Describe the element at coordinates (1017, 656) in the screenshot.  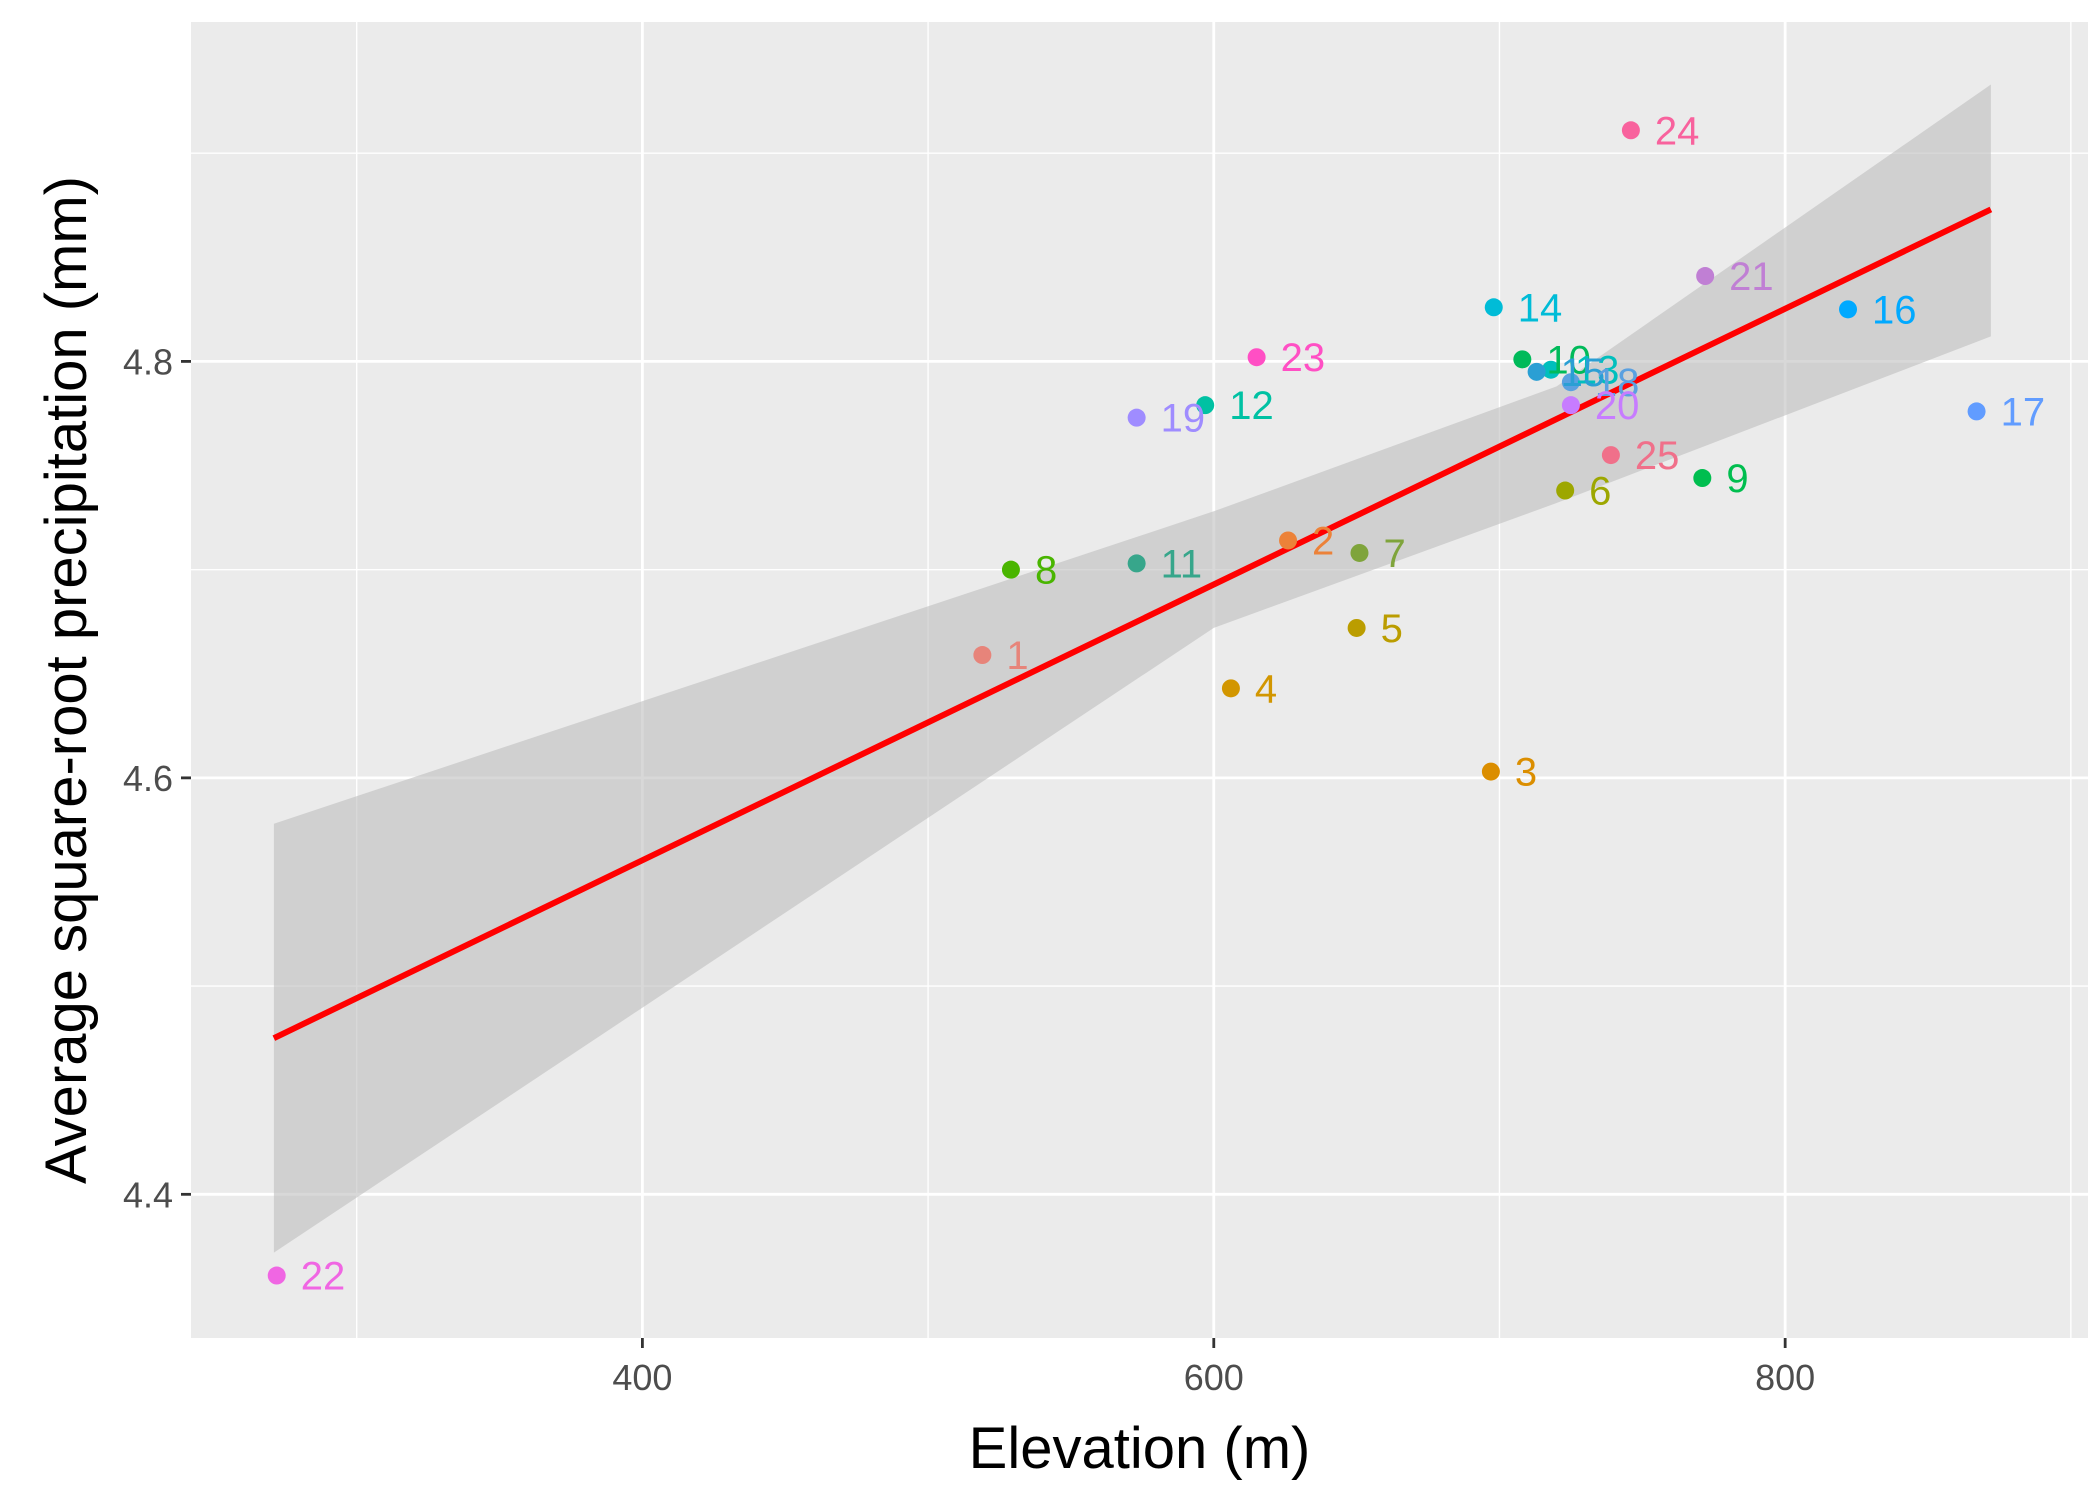
I see `data-point-label: 1` at that location.